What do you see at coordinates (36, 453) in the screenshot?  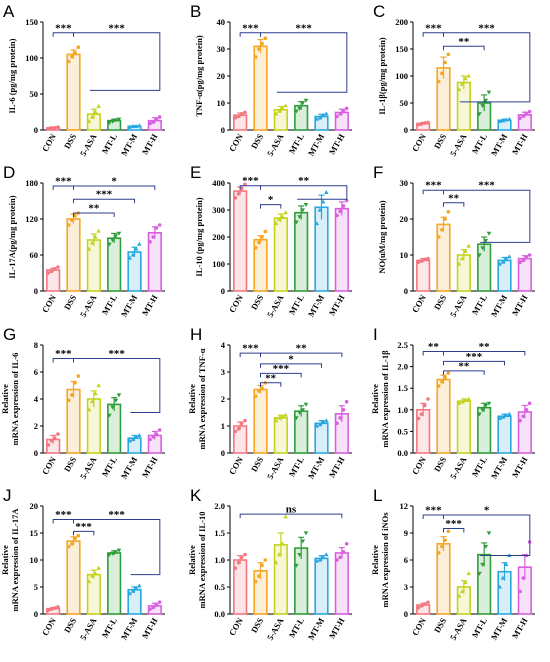 I see `y-tick-label: 0` at bounding box center [36, 453].